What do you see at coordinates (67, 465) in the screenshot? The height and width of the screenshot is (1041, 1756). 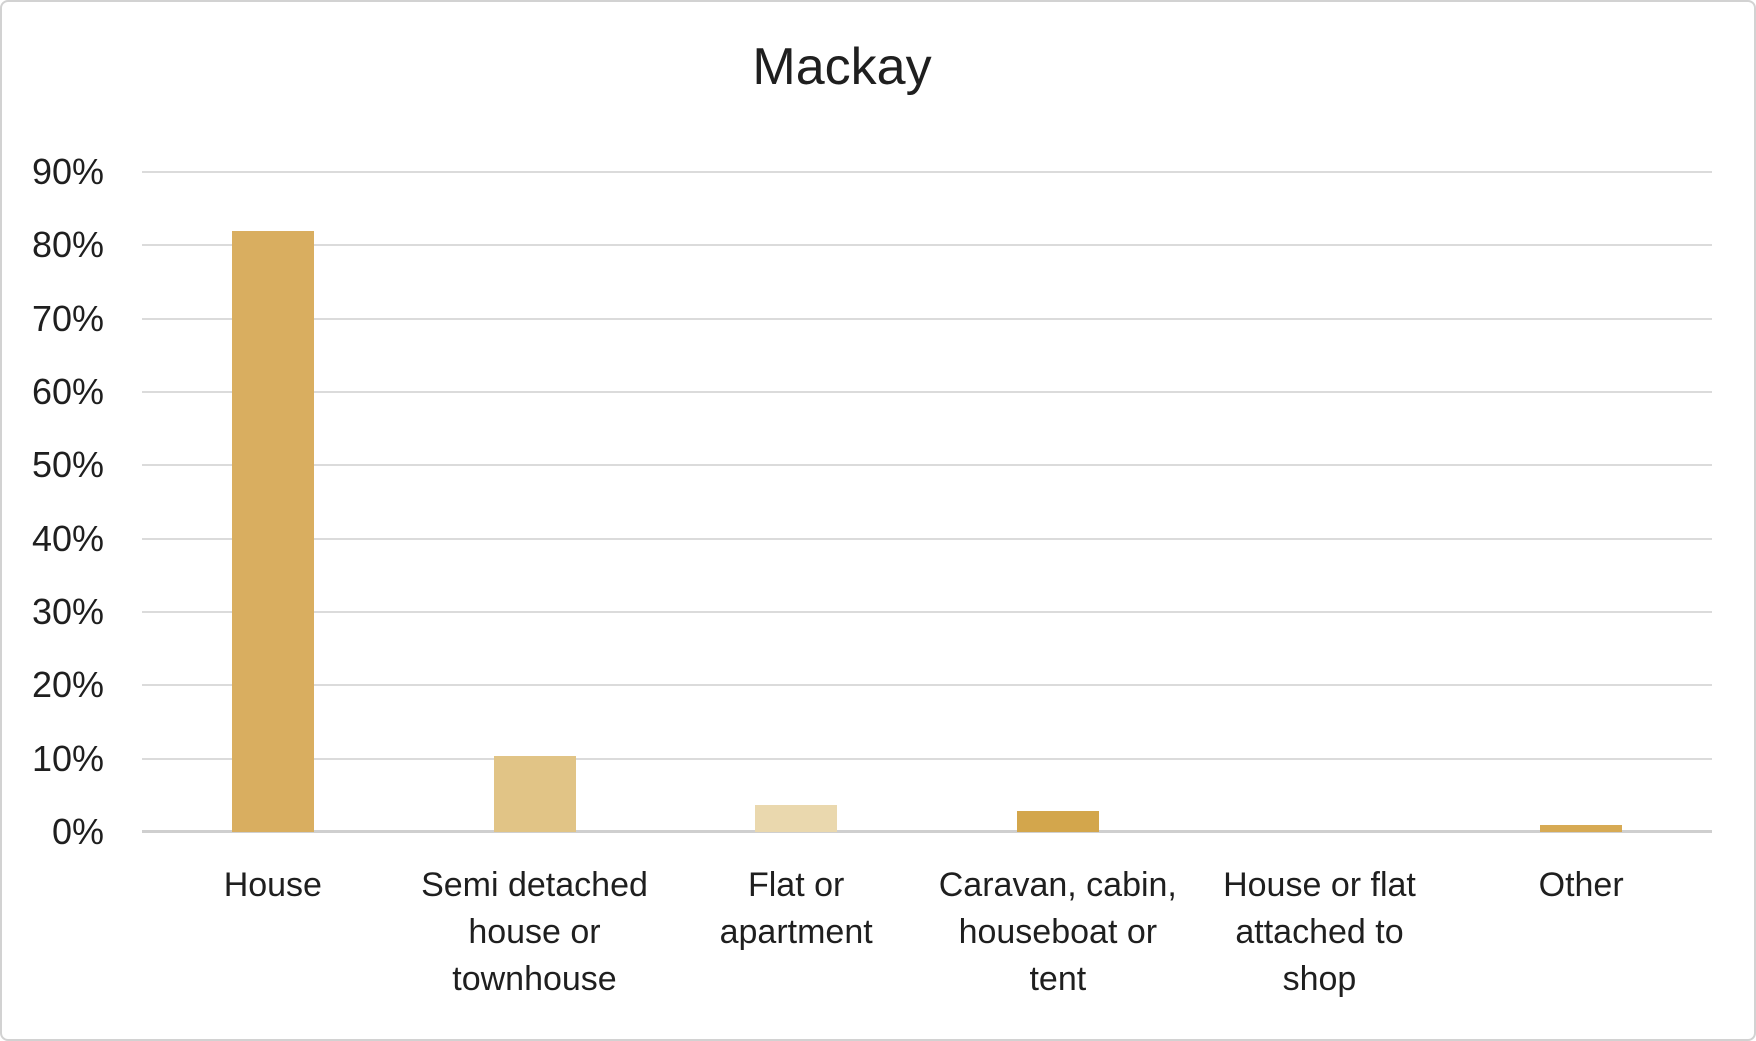 I see `y-axis-tick-label: 50%` at bounding box center [67, 465].